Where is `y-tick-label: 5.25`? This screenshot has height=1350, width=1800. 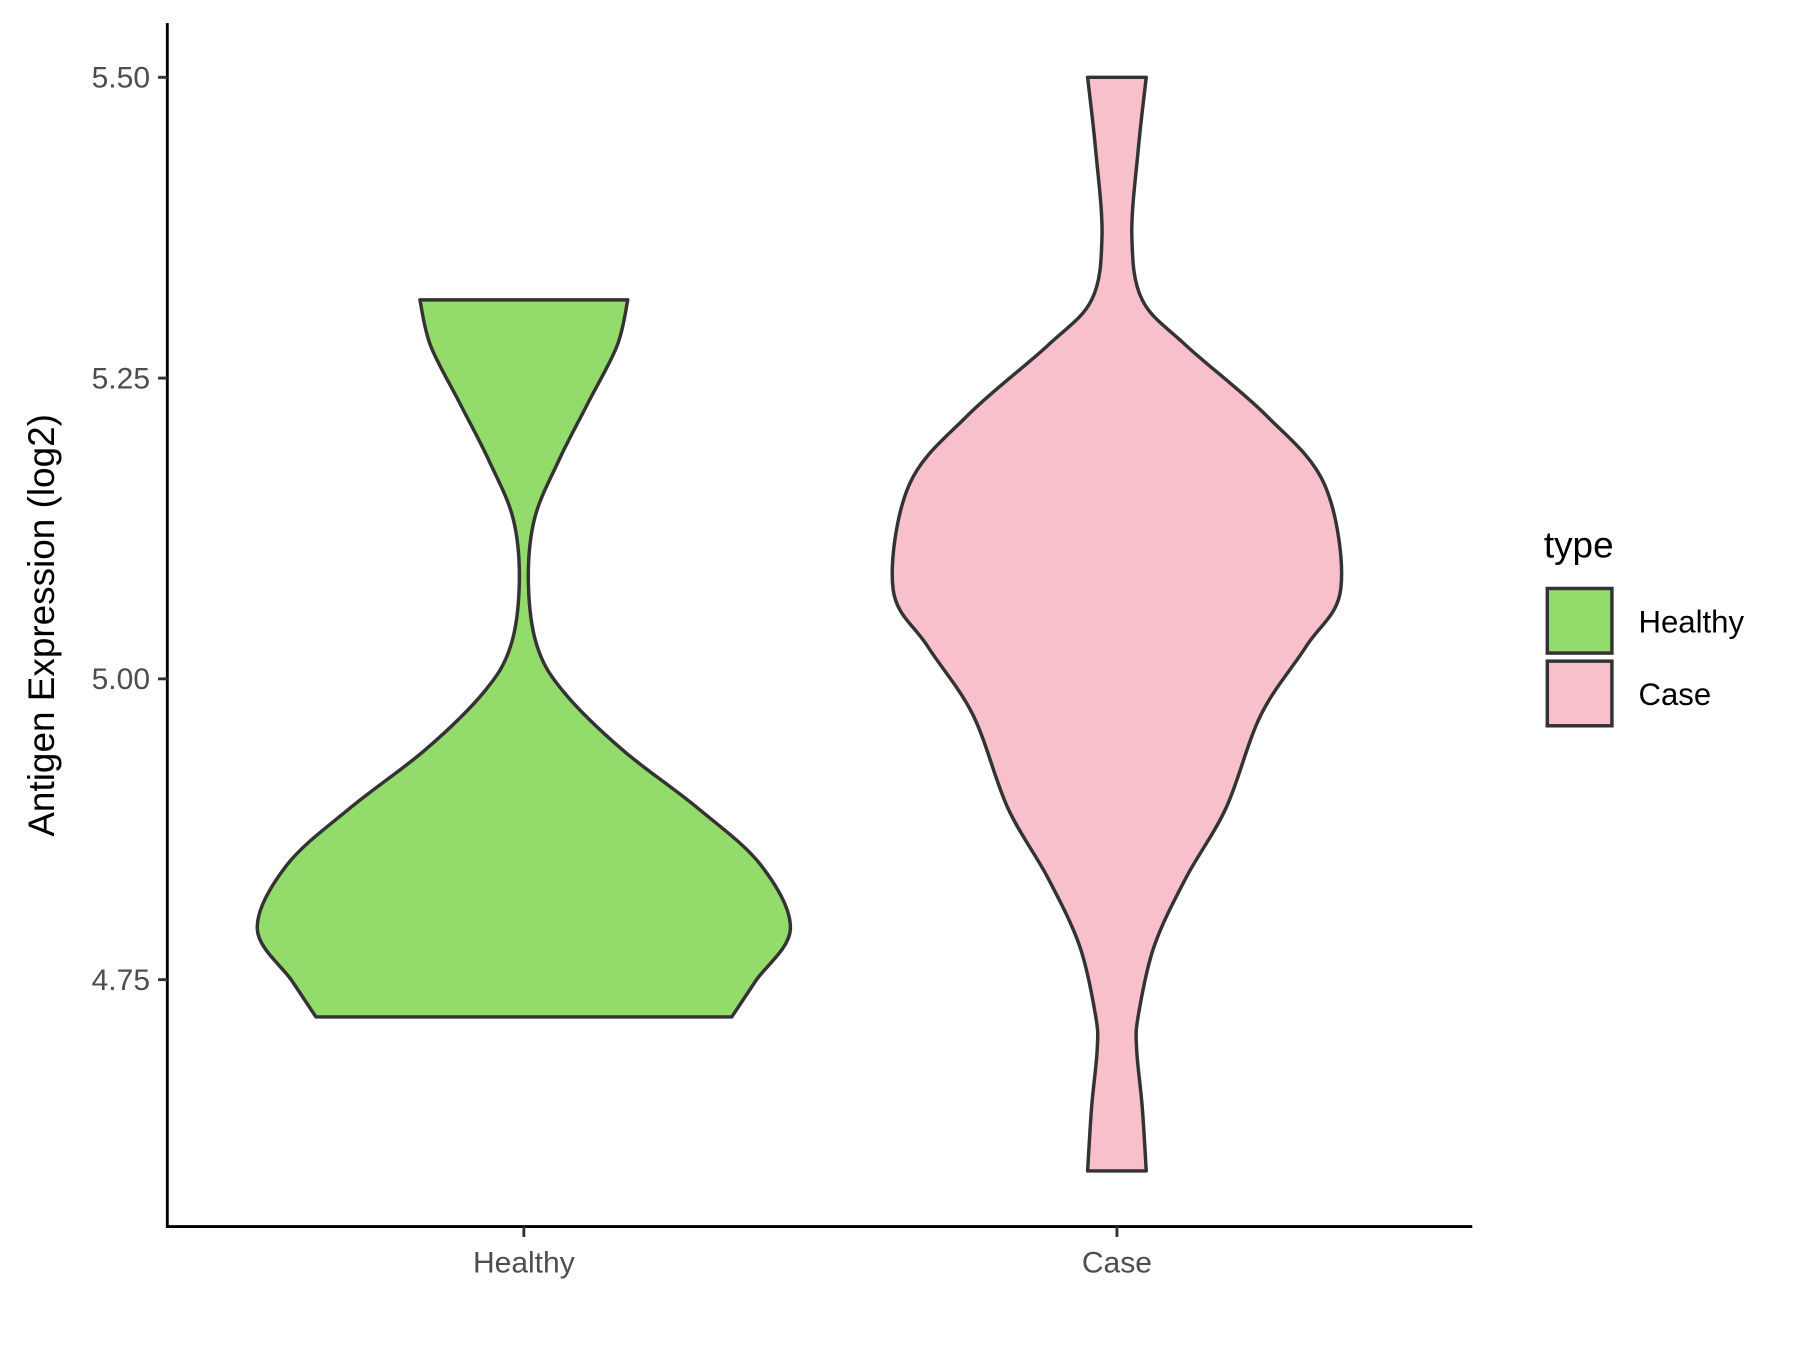 y-tick-label: 5.25 is located at coordinates (121, 378).